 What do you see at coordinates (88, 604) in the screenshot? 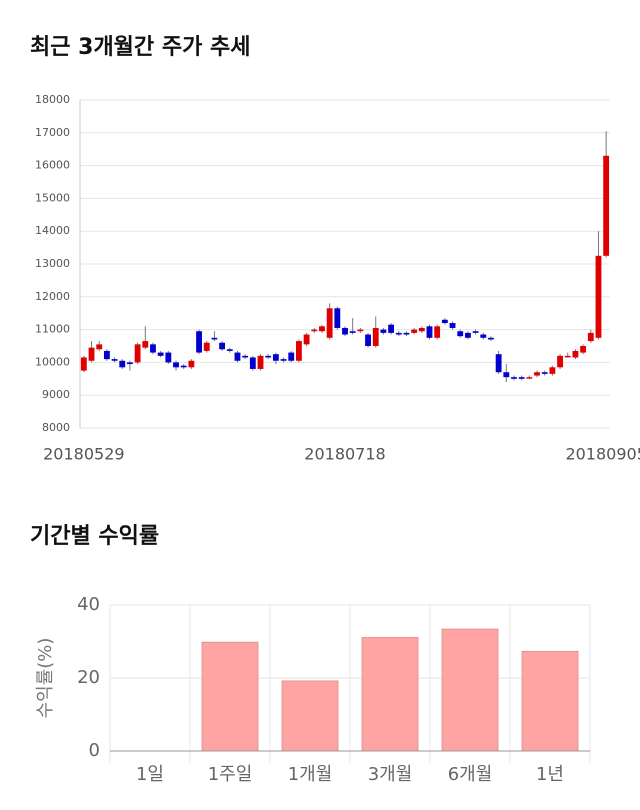
I see `y-tick-label: 40` at bounding box center [88, 604].